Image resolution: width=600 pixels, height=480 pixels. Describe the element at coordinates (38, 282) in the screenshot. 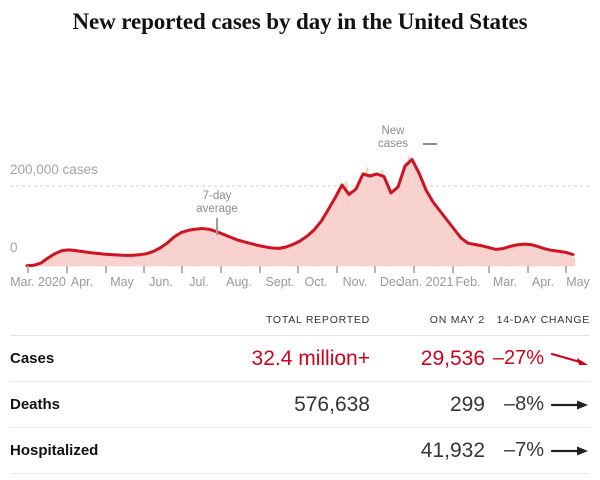

I see `x-tick-label: Mar. 2020` at that location.